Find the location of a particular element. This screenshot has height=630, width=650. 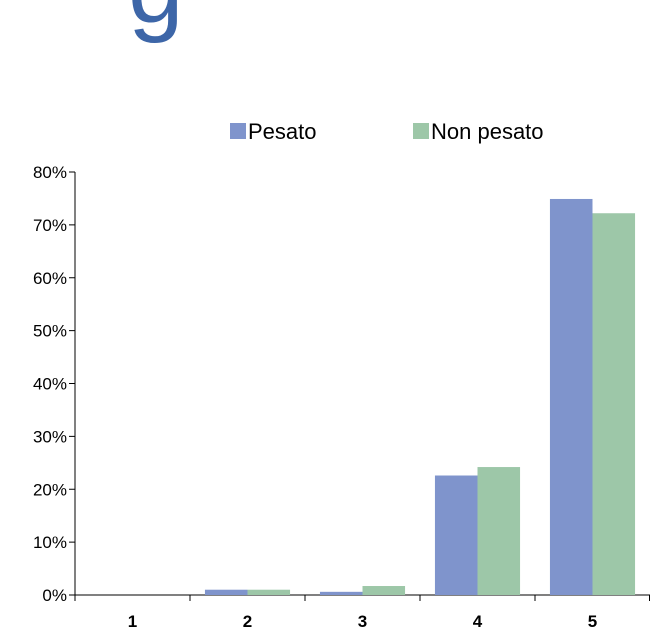

x-category-label: 4 is located at coordinates (478, 621).